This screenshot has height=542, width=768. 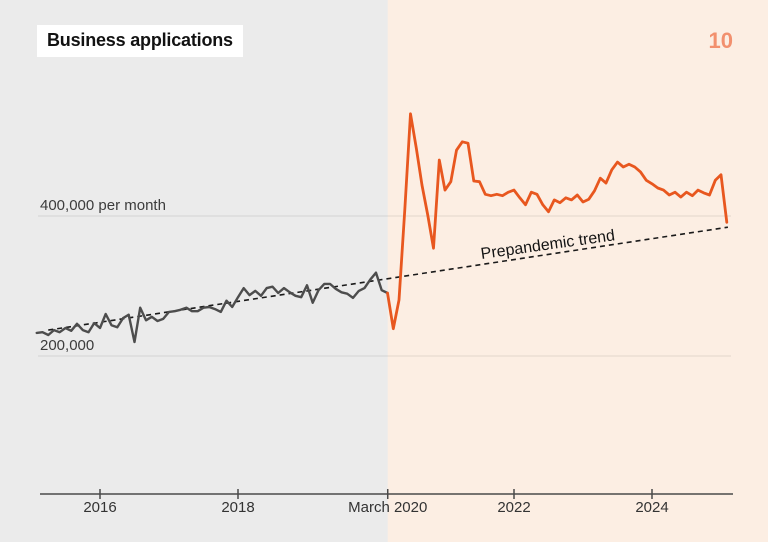 I want to click on y-axis-label-200k: 200,000, so click(x=67, y=345).